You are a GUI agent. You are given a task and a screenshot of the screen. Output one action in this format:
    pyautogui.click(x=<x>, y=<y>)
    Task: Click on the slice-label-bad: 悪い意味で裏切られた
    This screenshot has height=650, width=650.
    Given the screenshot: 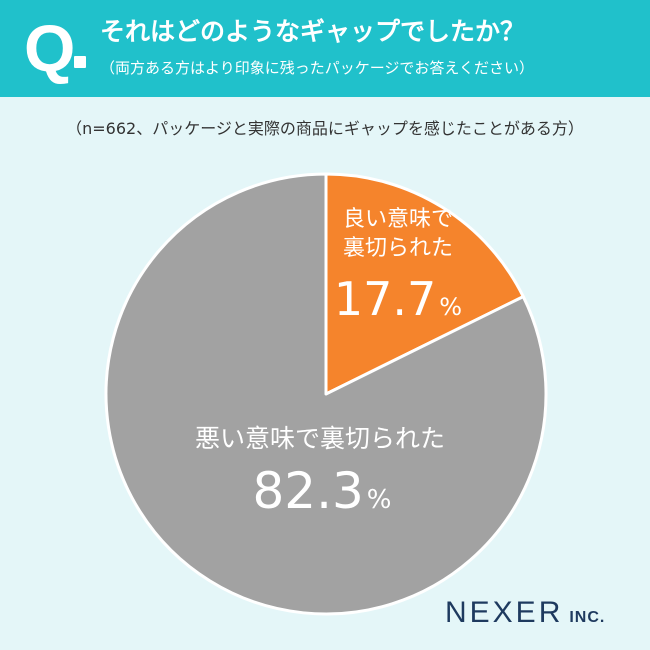 What is the action you would take?
    pyautogui.click(x=320, y=438)
    